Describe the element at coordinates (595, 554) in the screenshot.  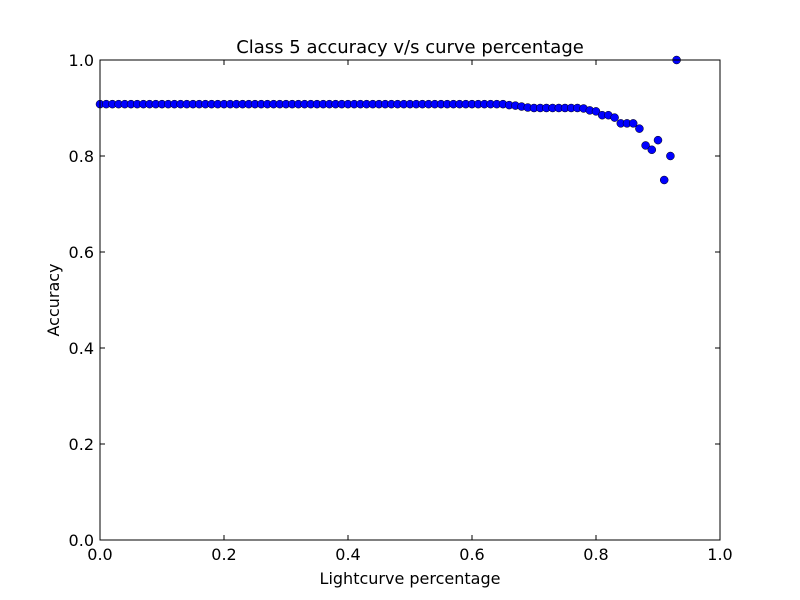
I see `x-tick-label-4: 0.8` at that location.